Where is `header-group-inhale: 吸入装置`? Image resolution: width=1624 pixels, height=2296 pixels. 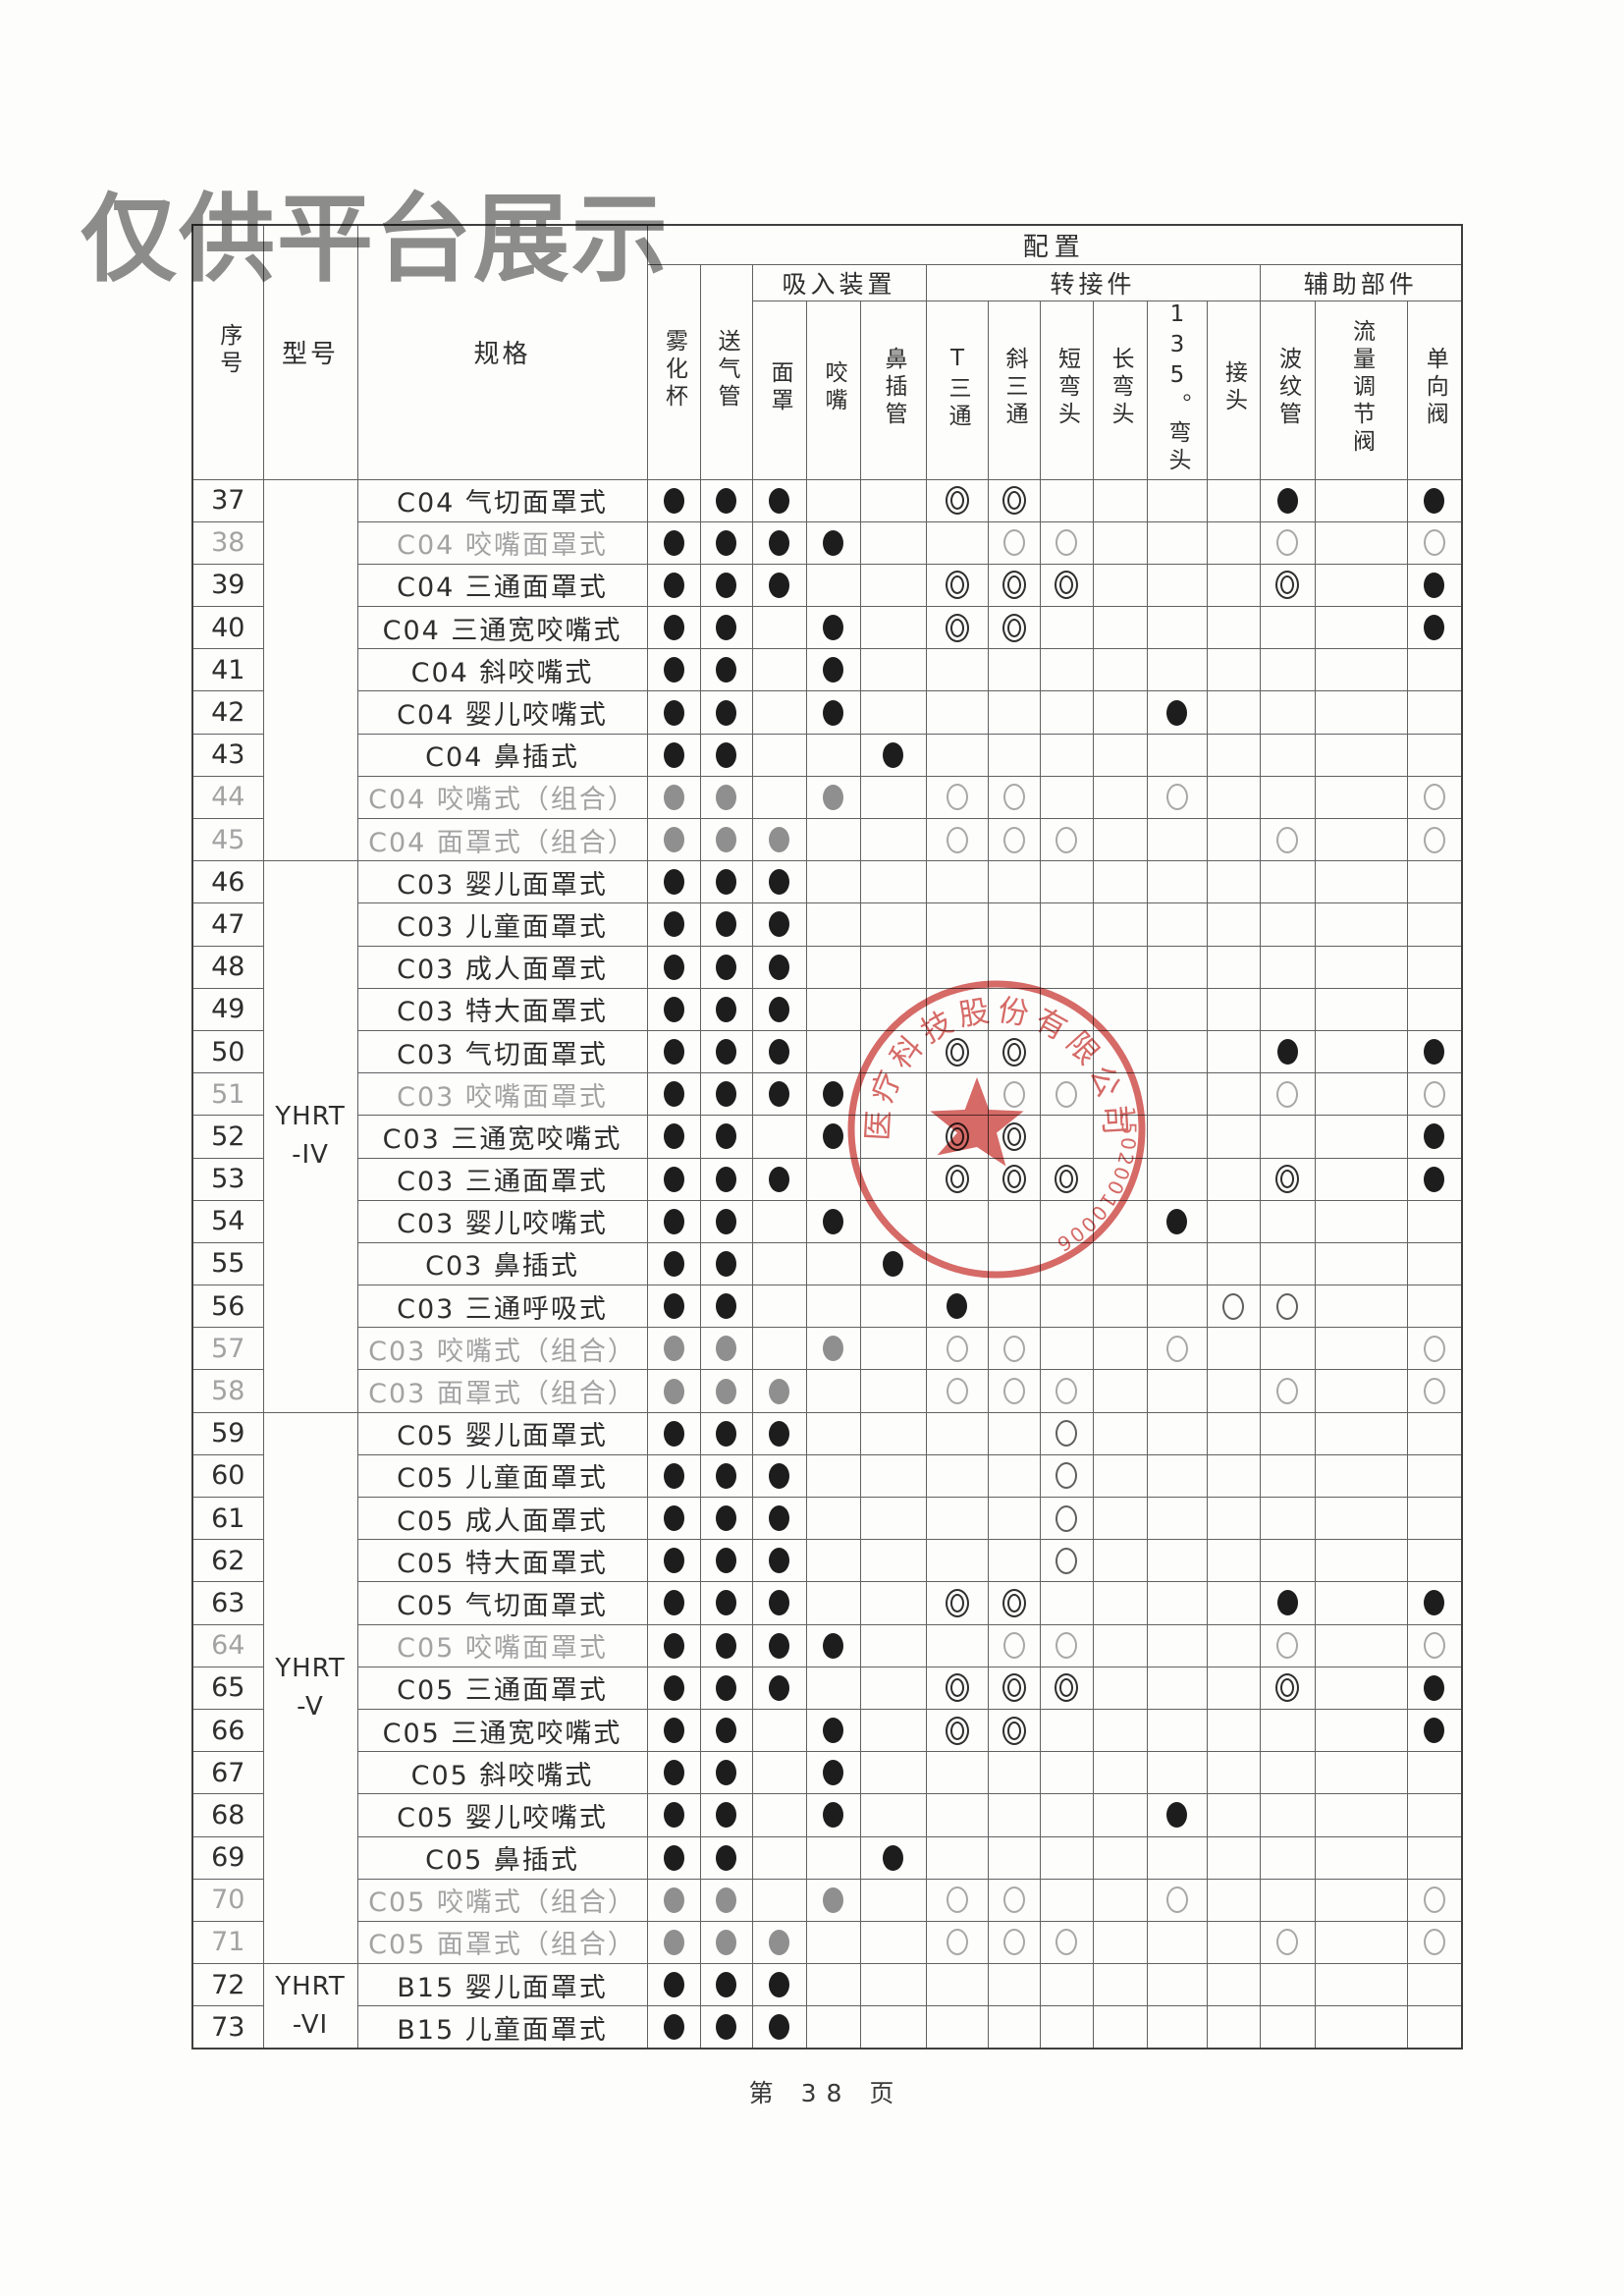
header-group-inhale: 吸入装置 is located at coordinates (839, 282).